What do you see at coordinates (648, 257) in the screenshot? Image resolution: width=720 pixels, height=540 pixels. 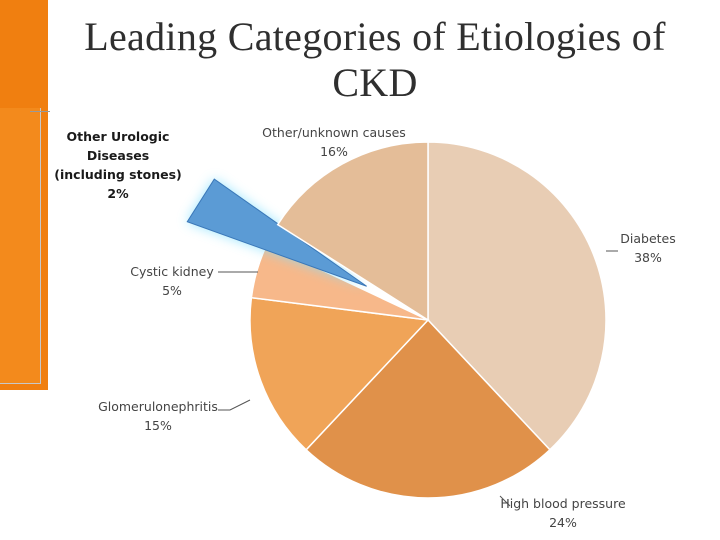 I see `slice-label-line: 38%` at bounding box center [648, 257].